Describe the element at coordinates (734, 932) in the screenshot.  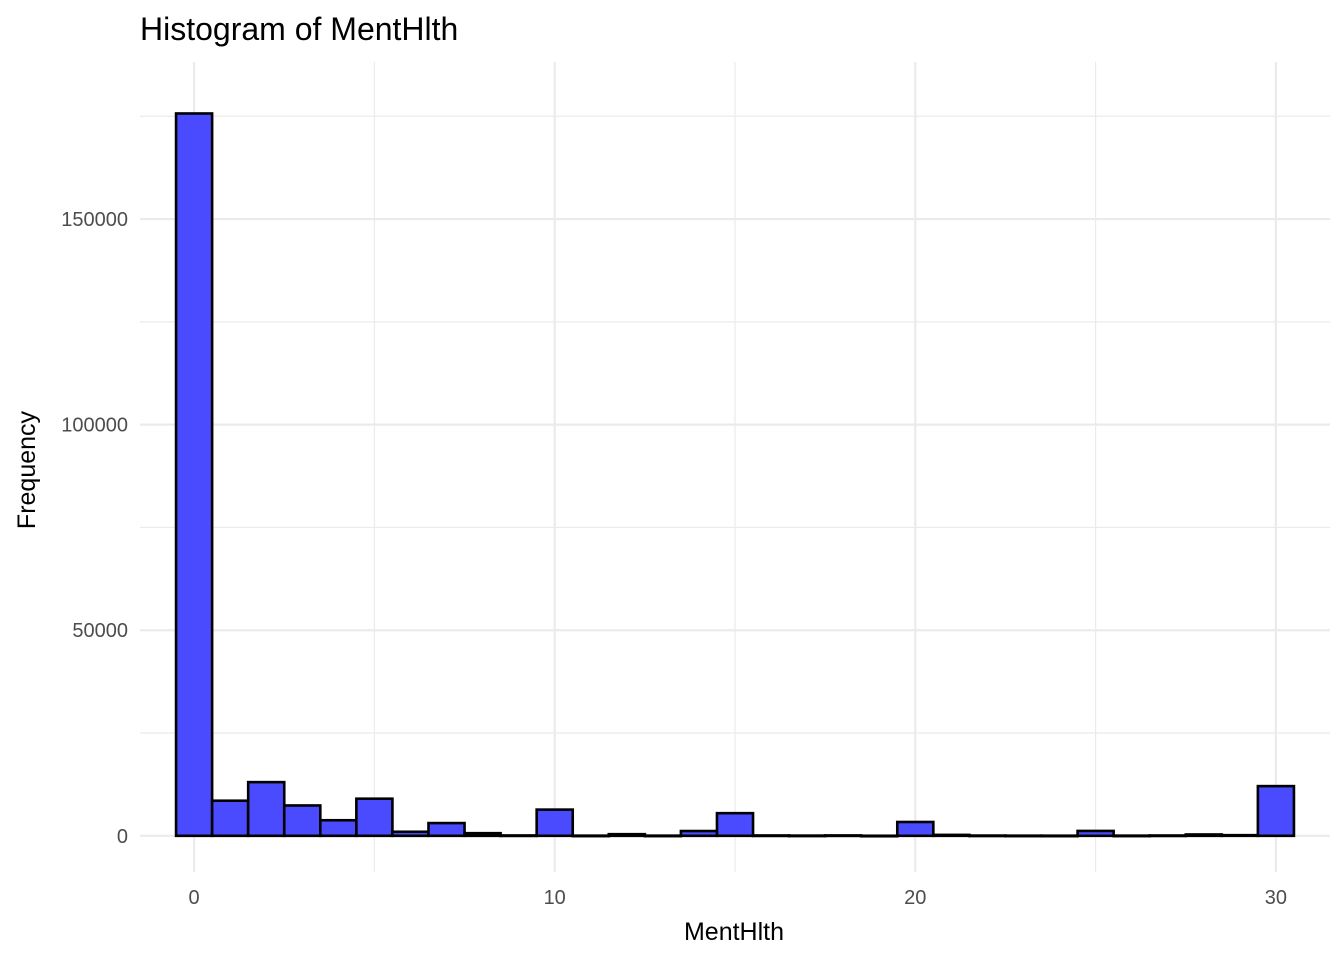
I see `x-axis-title: MentHlth` at that location.